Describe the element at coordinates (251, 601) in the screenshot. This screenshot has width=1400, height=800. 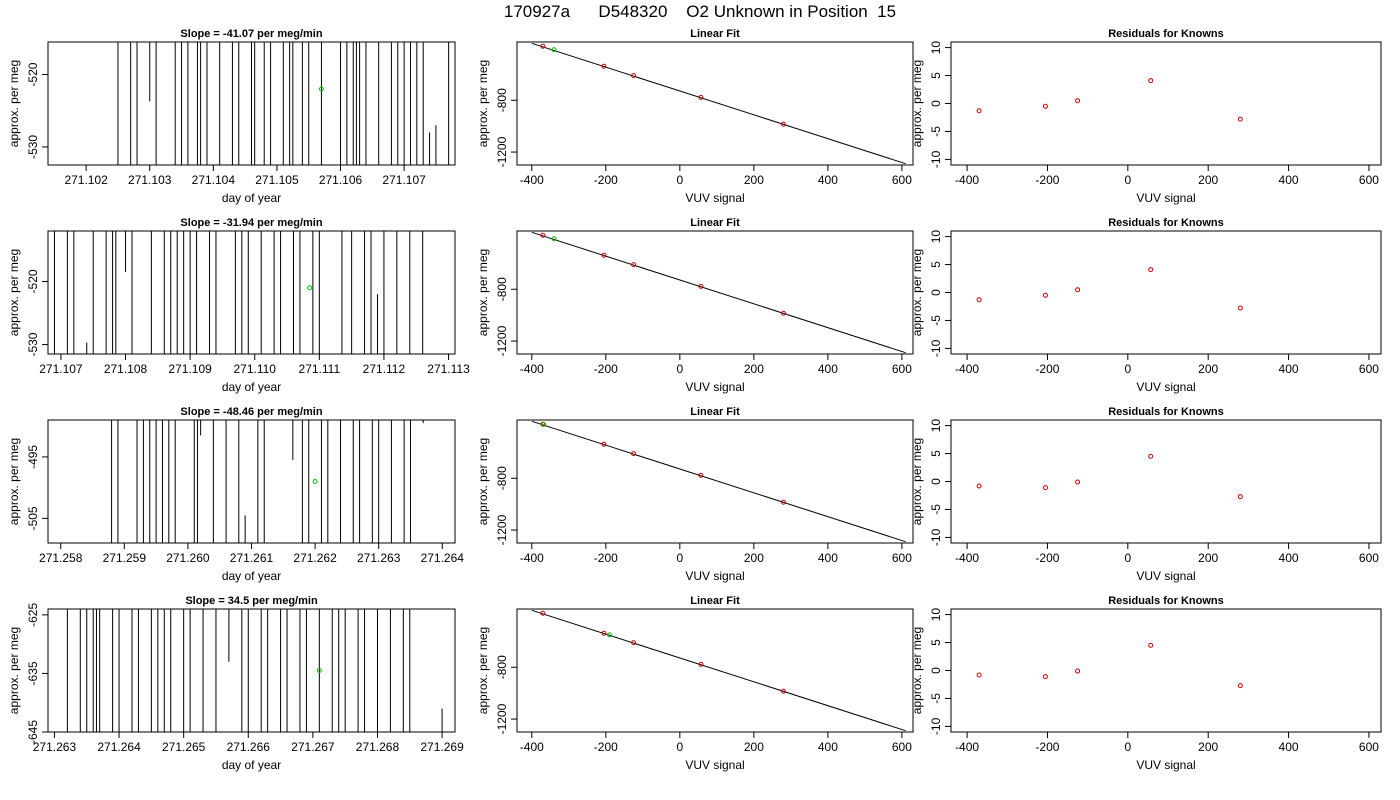
I see `plot-title: Slope = 34.5 per meg/min` at that location.